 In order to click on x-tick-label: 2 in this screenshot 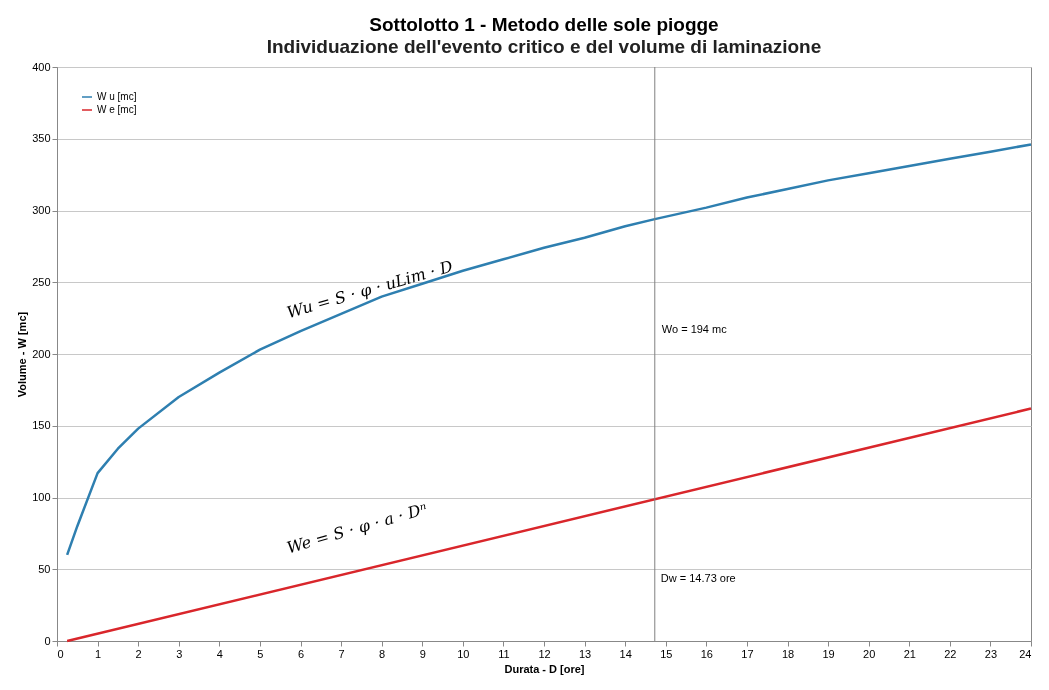, I will do `click(138, 653)`.